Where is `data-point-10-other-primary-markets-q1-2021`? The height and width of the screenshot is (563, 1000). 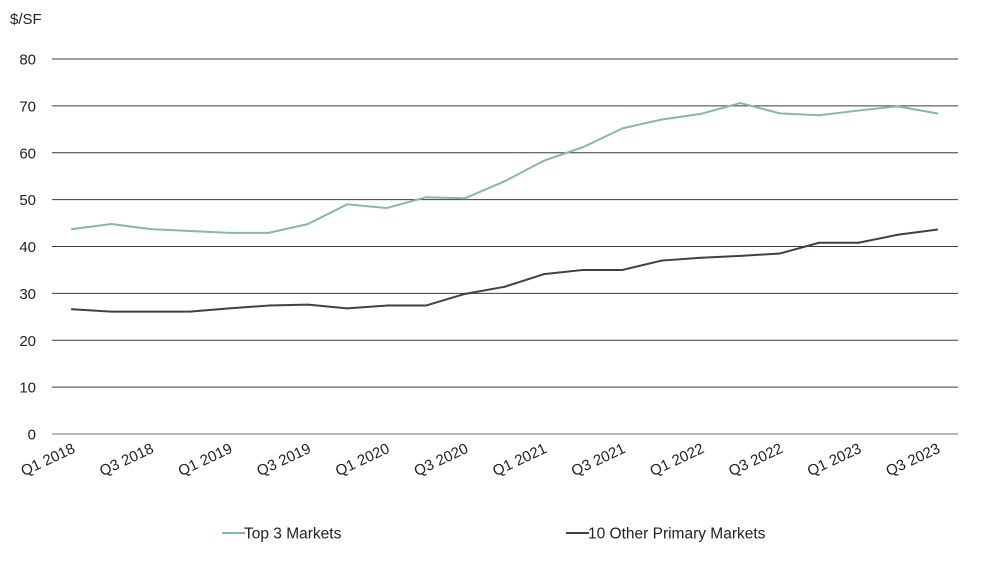
data-point-10-other-primary-markets-q1-2021 is located at coordinates (543, 274).